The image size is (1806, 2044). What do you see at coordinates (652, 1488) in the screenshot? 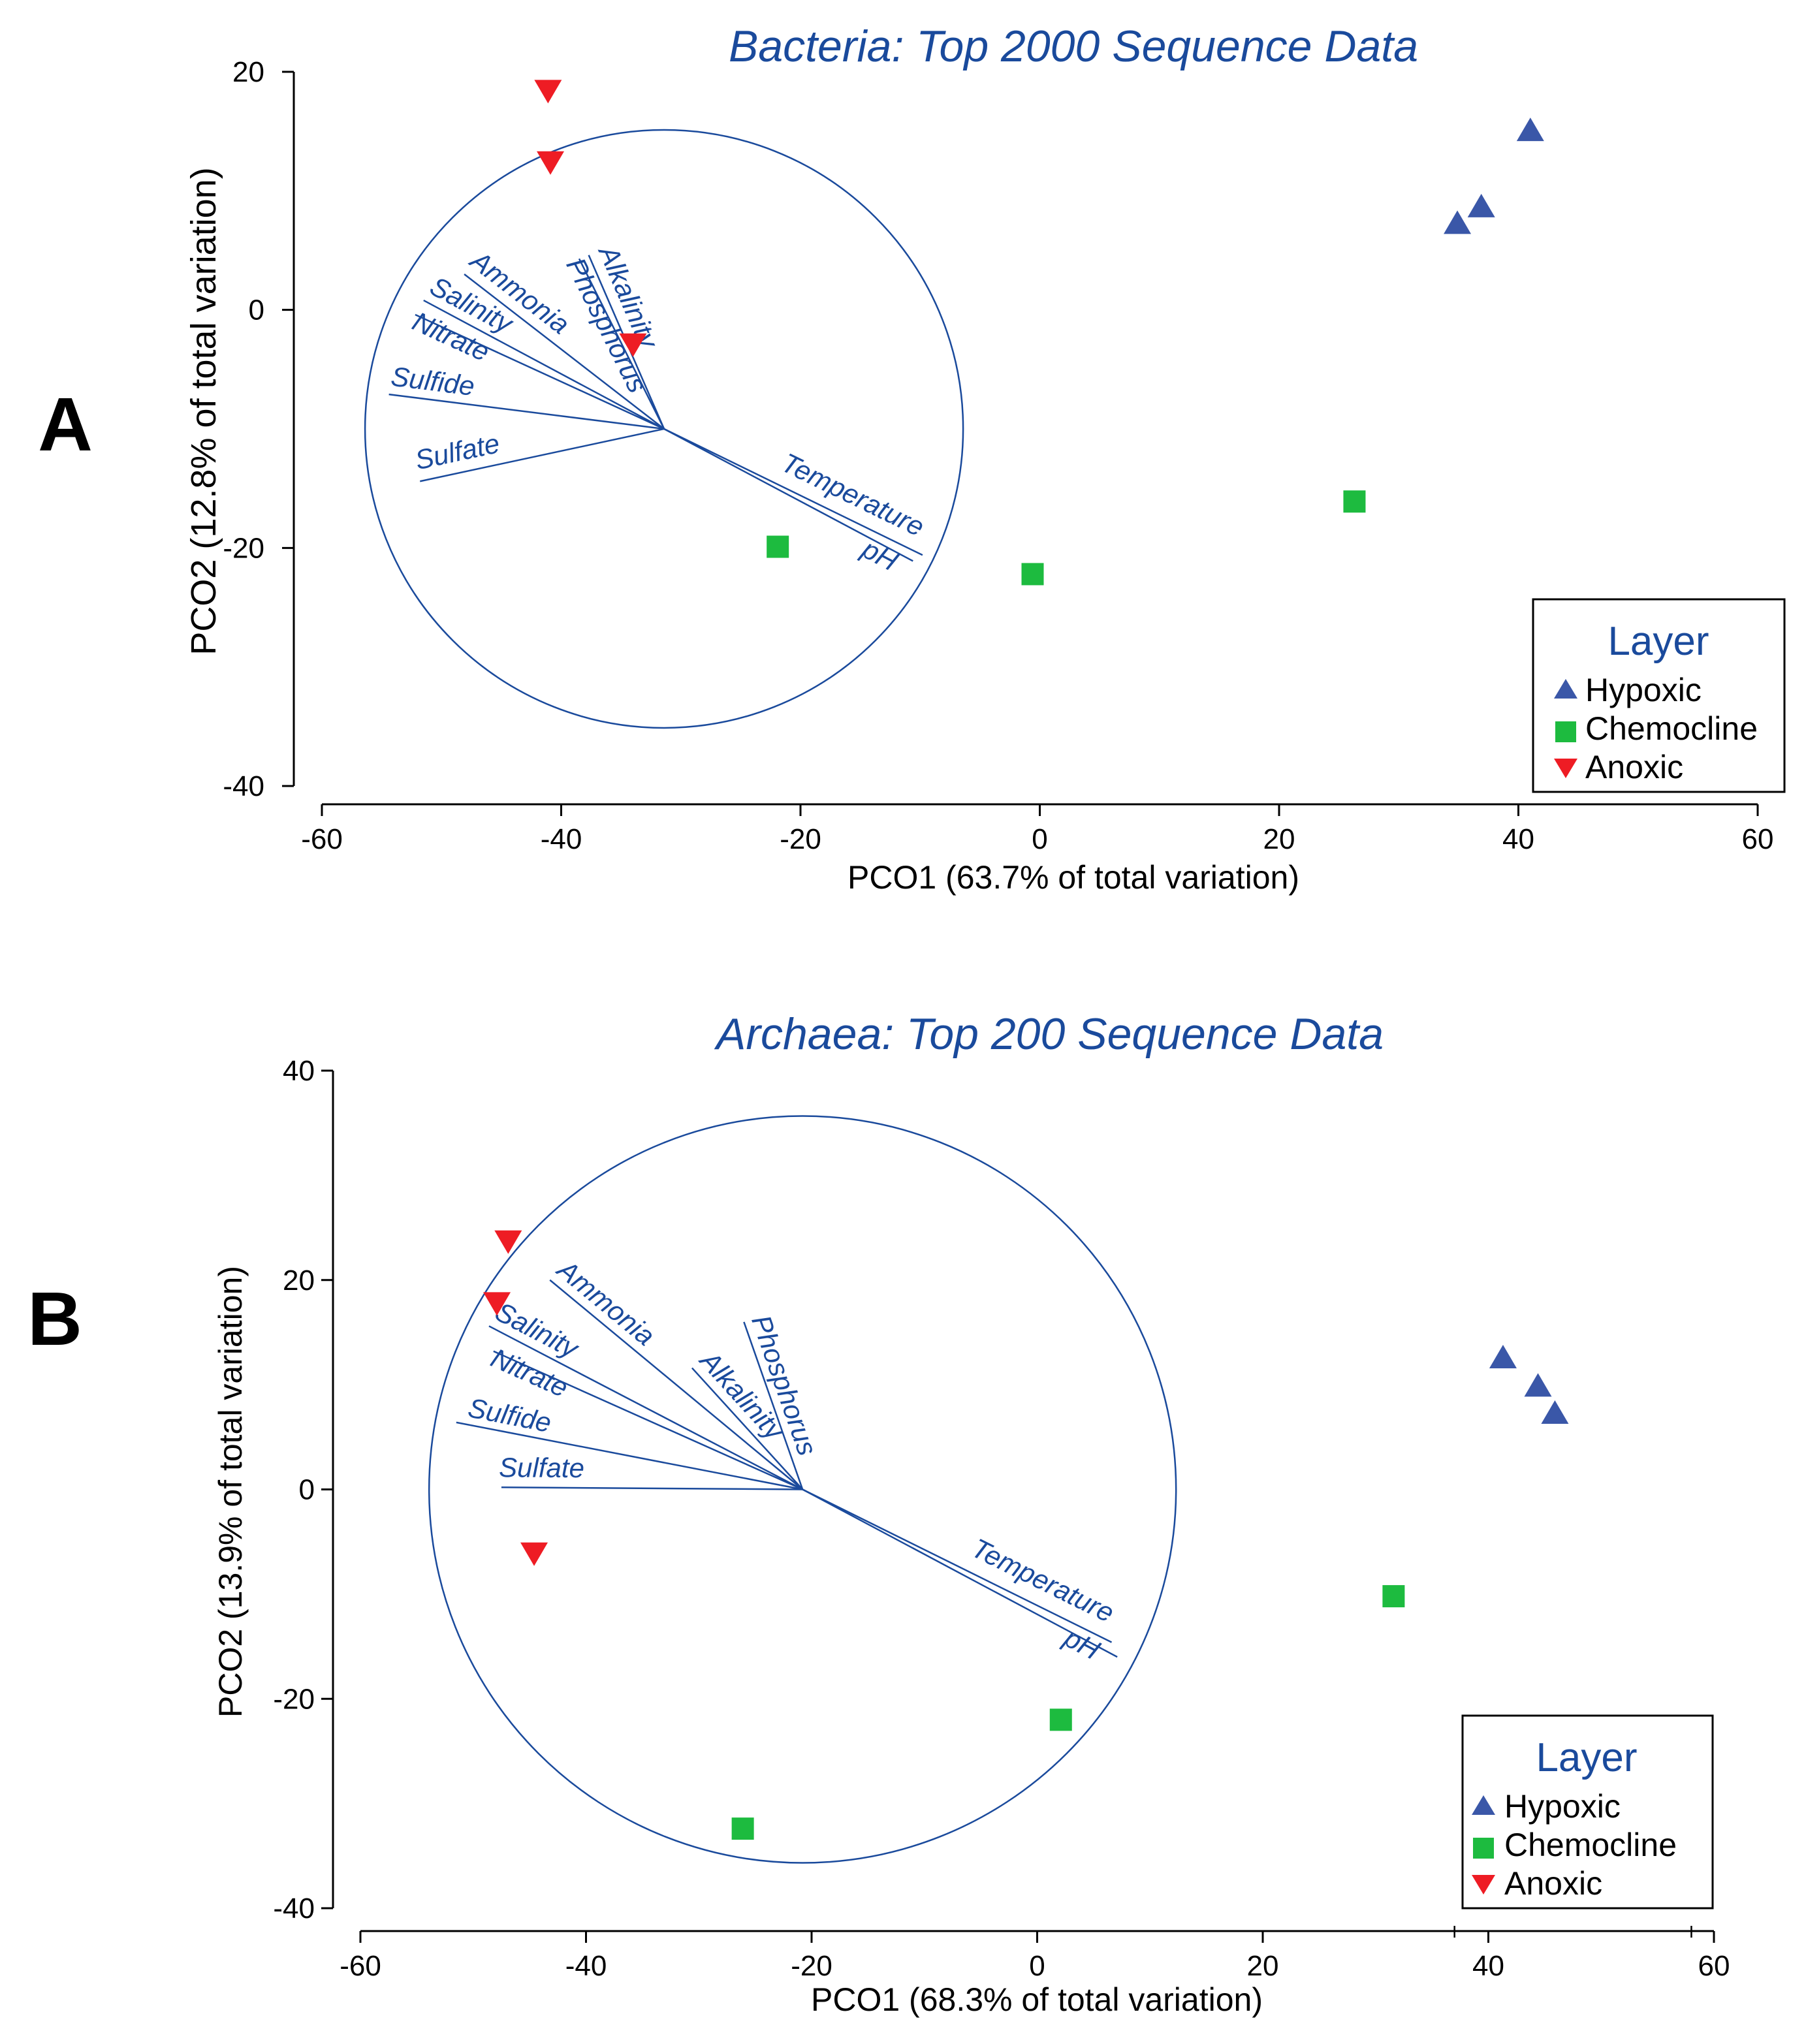
I see `panel-b-vector-sulfate` at bounding box center [652, 1488].